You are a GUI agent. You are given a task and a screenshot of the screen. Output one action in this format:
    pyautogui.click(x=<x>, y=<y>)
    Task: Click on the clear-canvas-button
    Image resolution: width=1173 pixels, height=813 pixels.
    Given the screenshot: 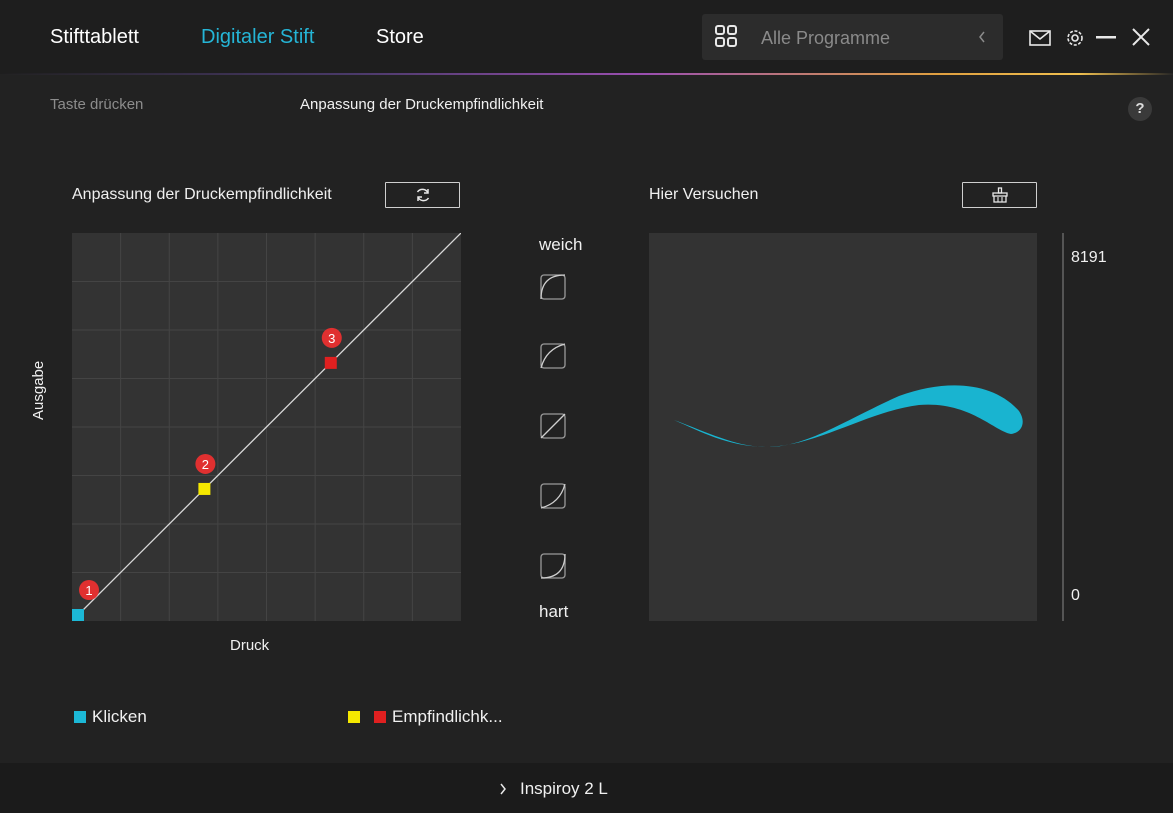 What is the action you would take?
    pyautogui.click(x=999, y=195)
    